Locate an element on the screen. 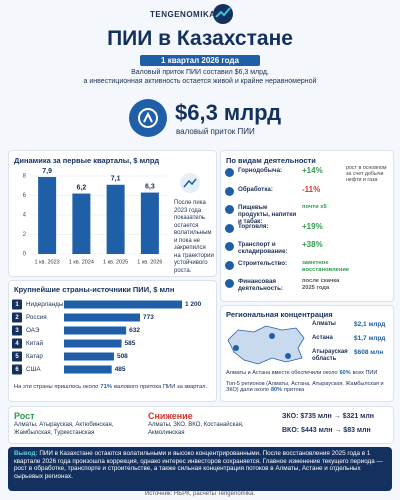 This screenshot has height=500, width=400. sector-name: Строительство: is located at coordinates (263, 263).